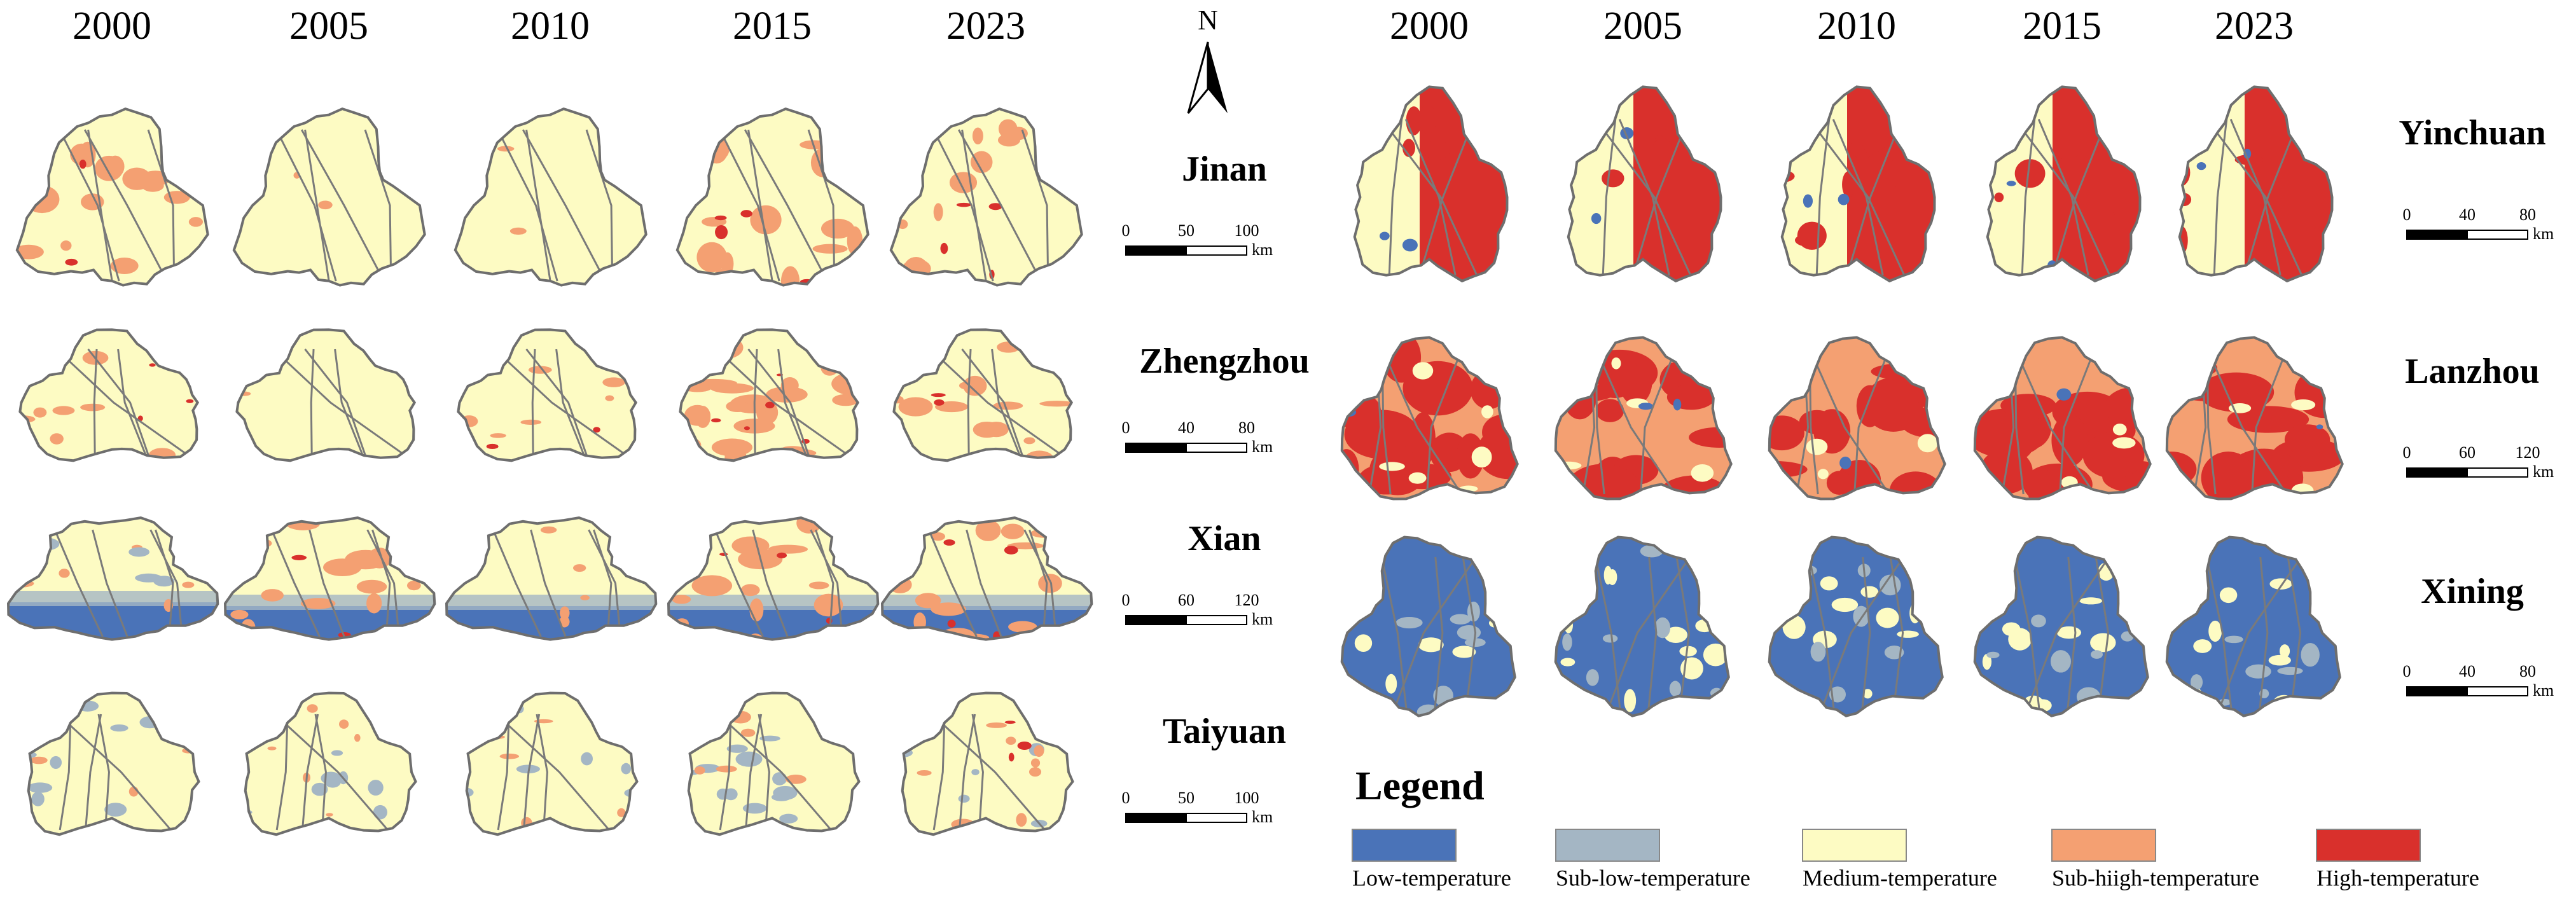  Describe the element at coordinates (2407, 671) in the screenshot. I see `scale-tick-label: 0` at that location.